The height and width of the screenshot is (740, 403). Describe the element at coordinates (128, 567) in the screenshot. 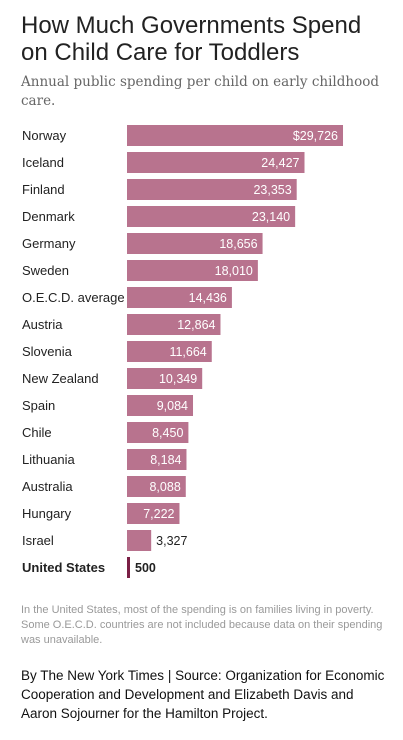

I see `bar-united-states` at that location.